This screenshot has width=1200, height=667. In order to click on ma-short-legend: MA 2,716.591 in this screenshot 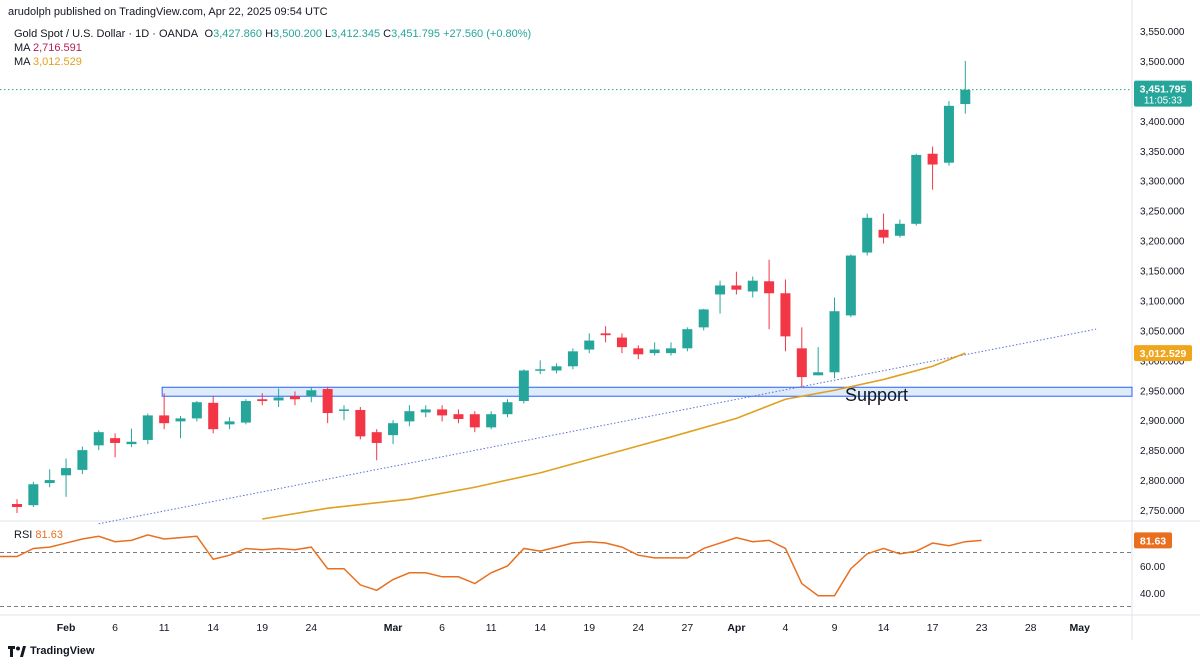, I will do `click(48, 48)`.